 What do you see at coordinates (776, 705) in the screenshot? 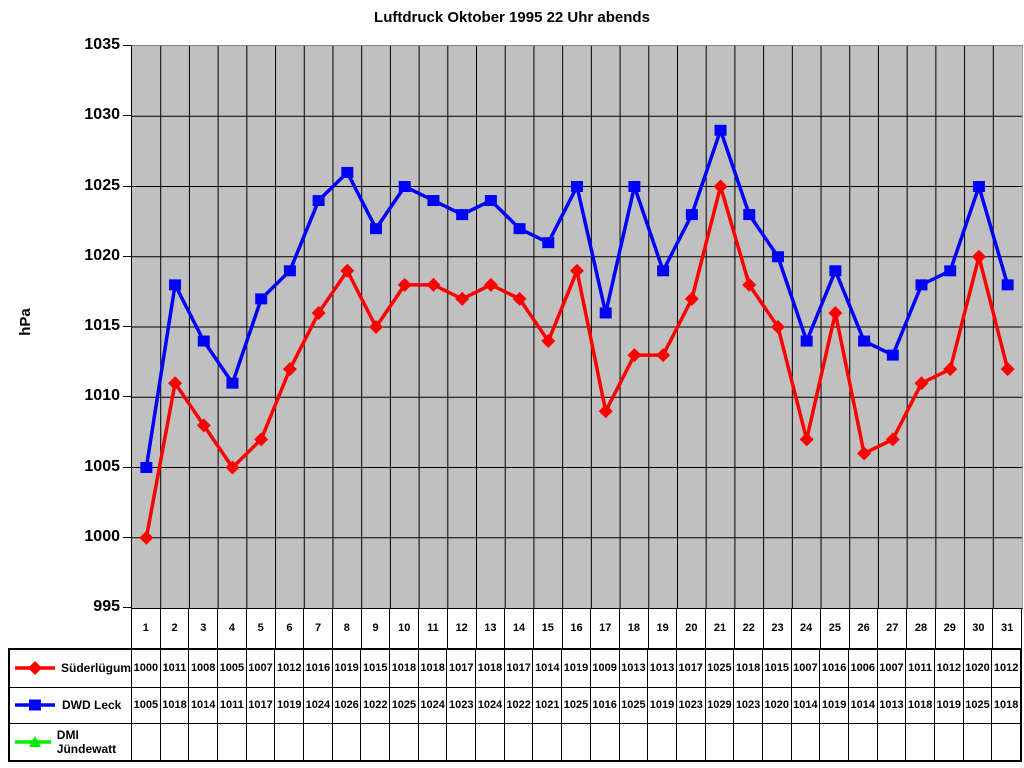
I see `value-cell: 1020` at bounding box center [776, 705].